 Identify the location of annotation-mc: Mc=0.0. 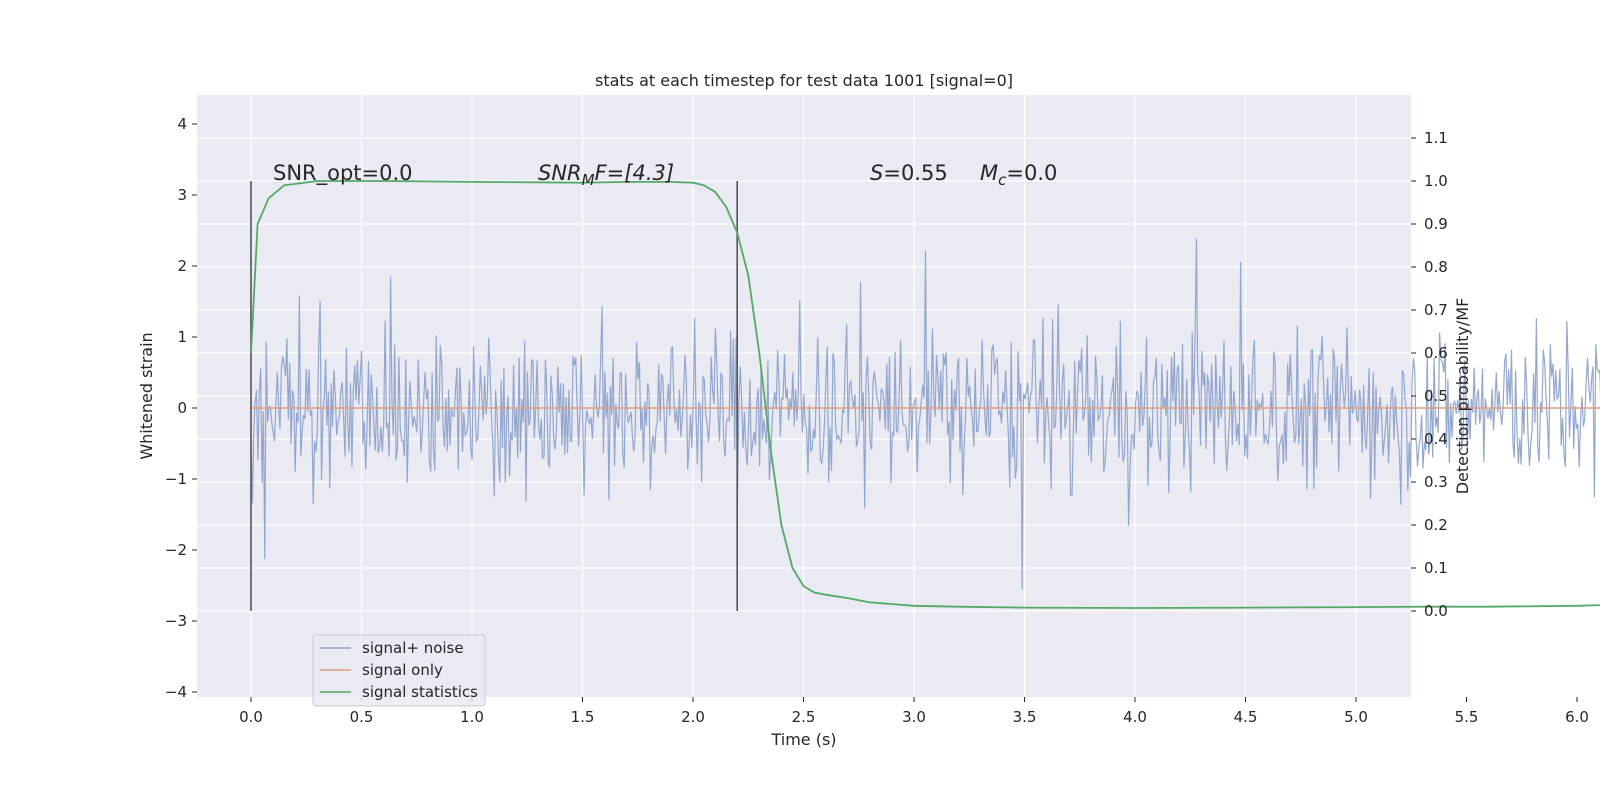
(1018, 175).